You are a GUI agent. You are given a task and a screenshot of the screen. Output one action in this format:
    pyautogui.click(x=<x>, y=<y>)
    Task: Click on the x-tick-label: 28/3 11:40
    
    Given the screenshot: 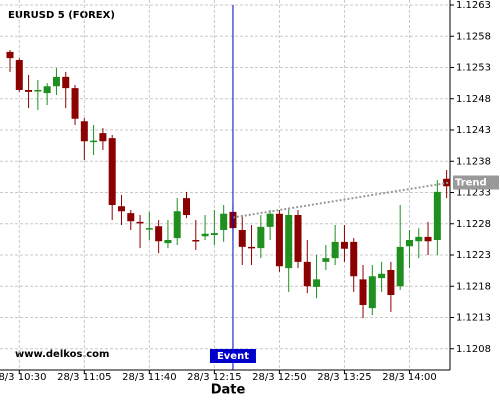 What is the action you would take?
    pyautogui.click(x=149, y=377)
    